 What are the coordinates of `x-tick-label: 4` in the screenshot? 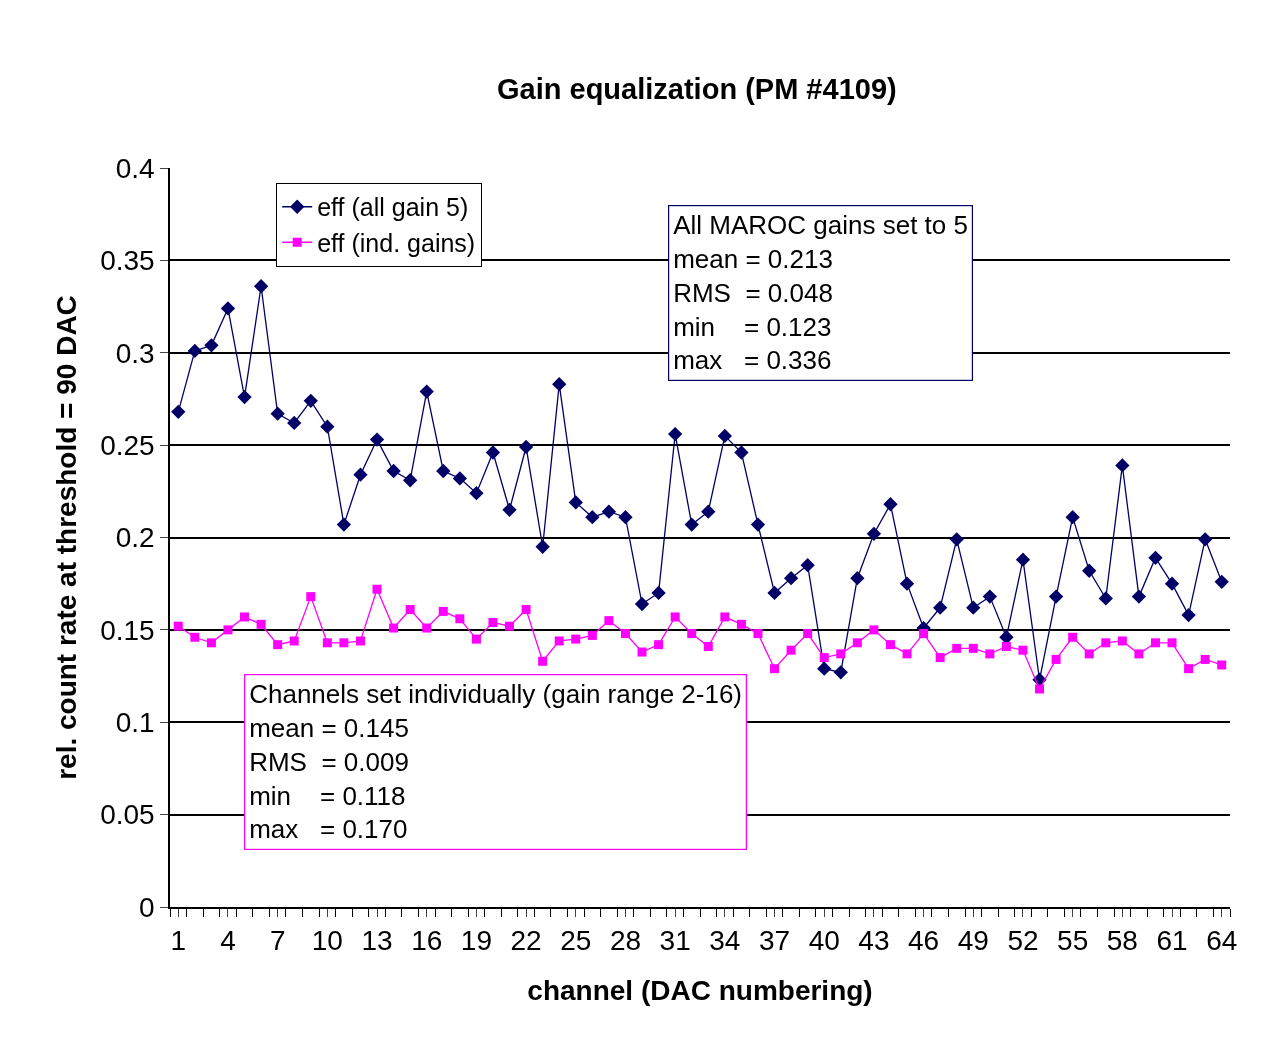 It's located at (228, 941).